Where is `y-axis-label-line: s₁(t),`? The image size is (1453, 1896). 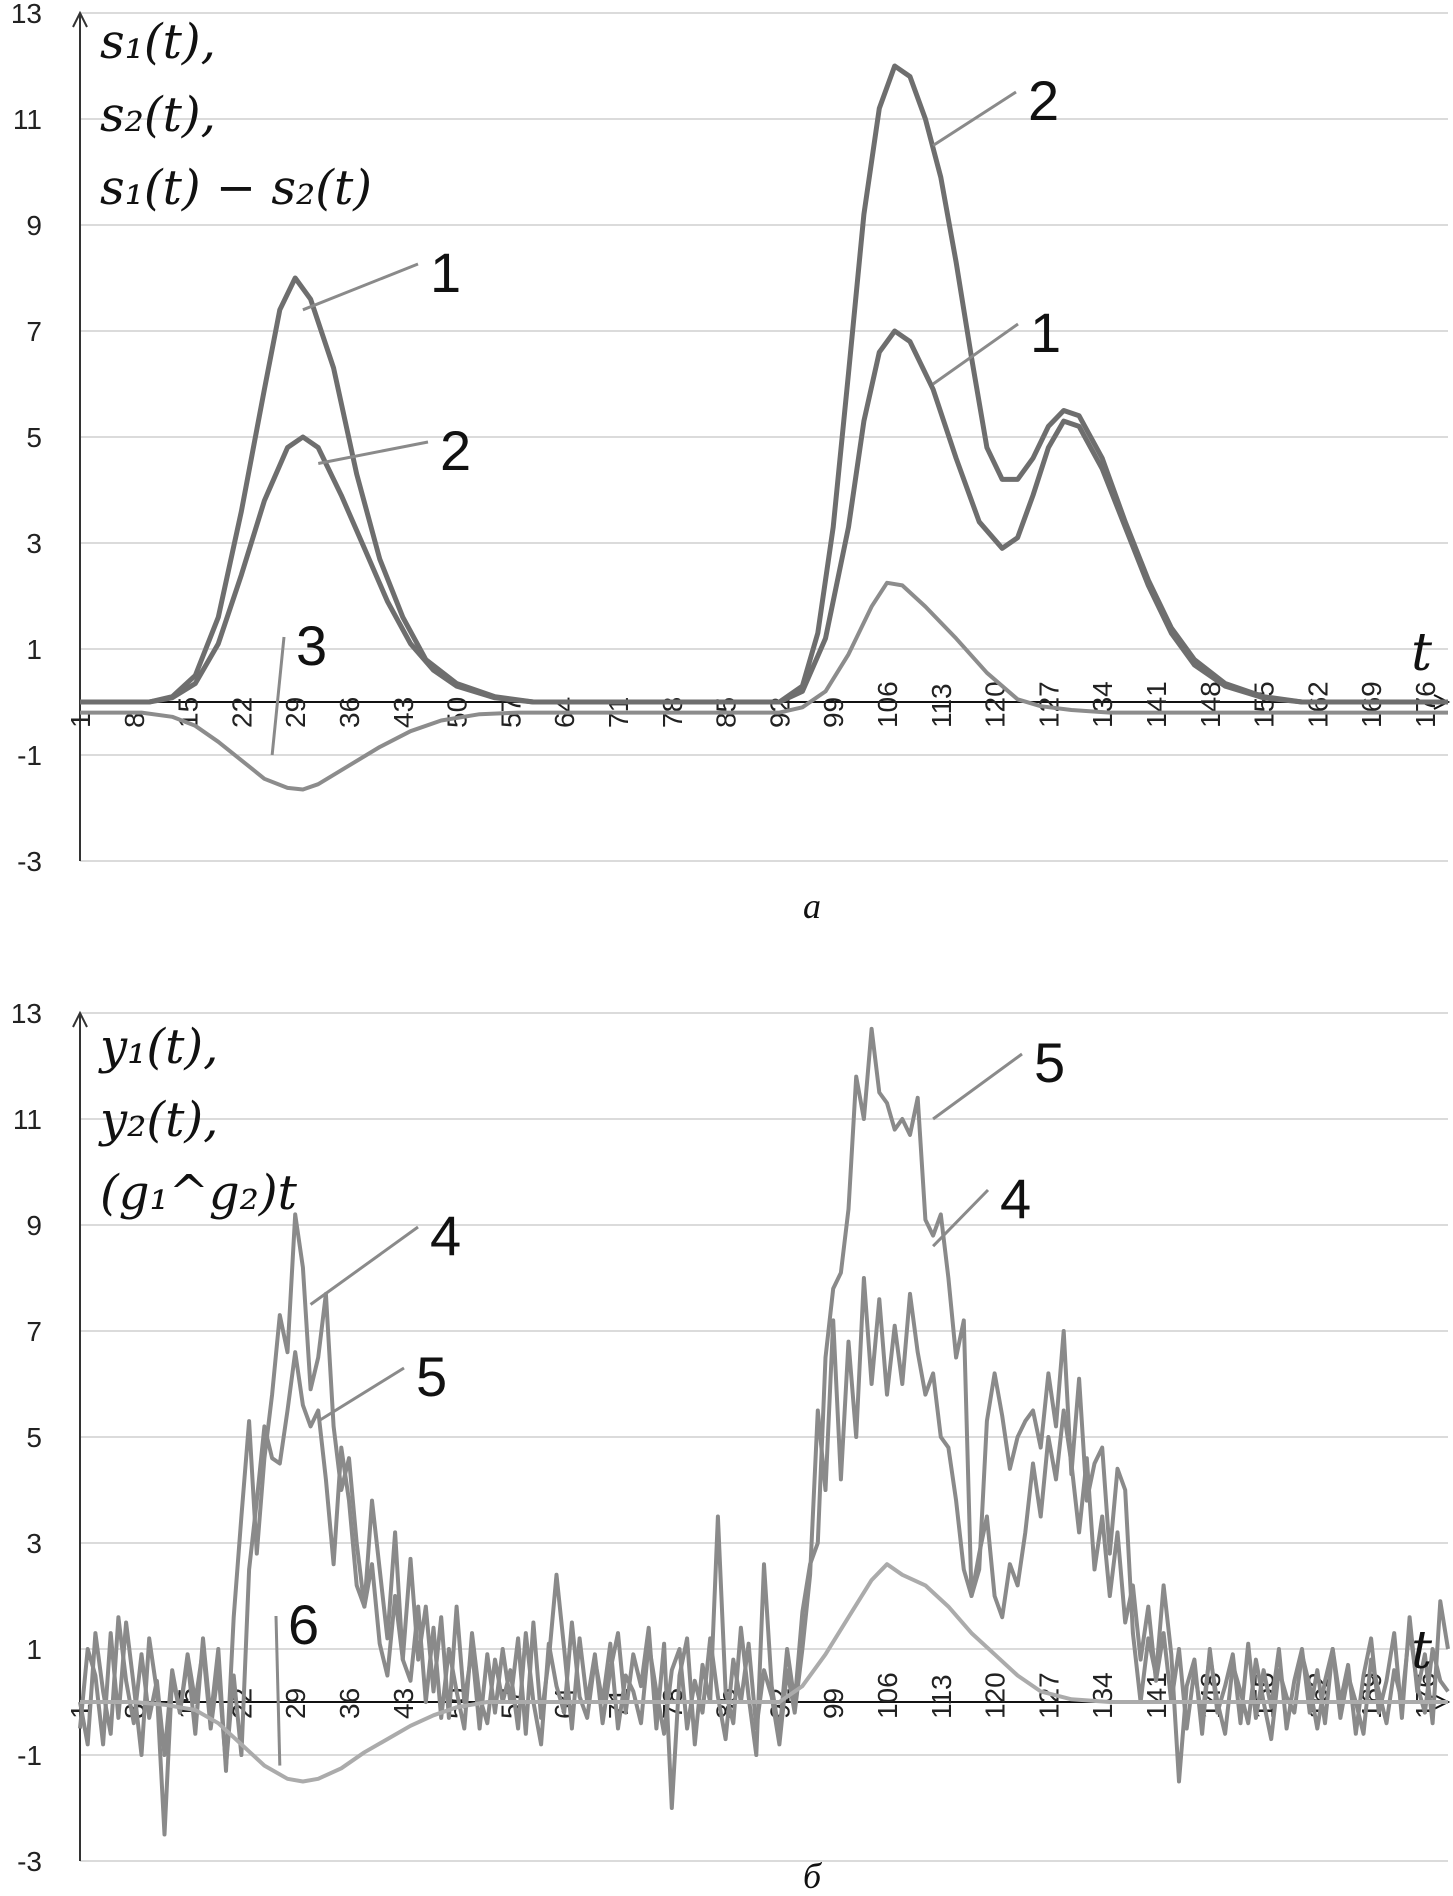
y-axis-label-line: s₁(t), is located at coordinates (158, 42).